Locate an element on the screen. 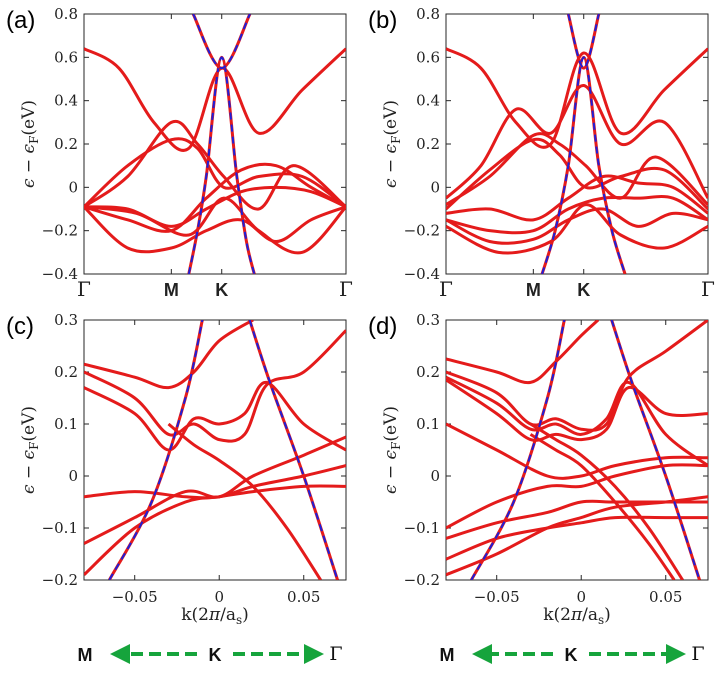 This screenshot has width=726, height=675. x-axis-label-k: k(2 is located at coordinates (557, 615).